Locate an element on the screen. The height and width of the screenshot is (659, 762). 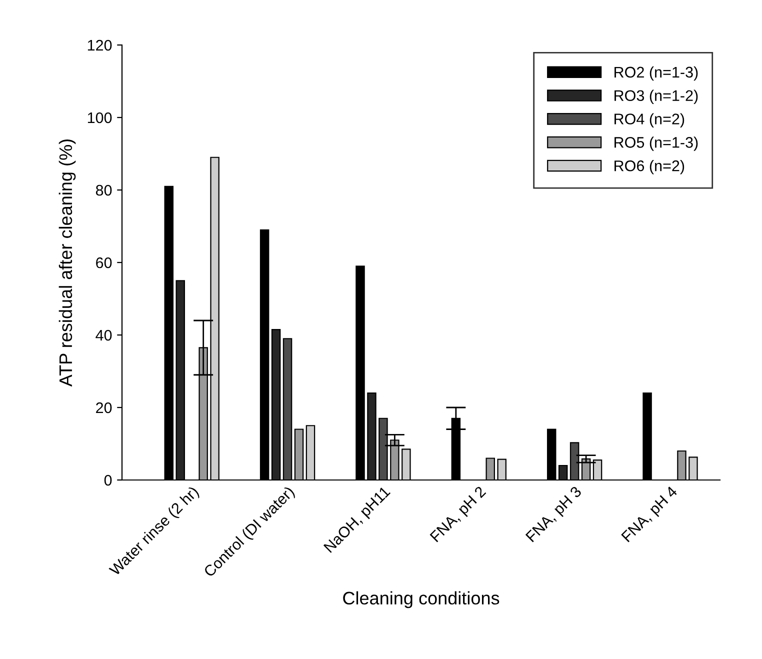
legend-label: RO6 (n=2) is located at coordinates (649, 167).